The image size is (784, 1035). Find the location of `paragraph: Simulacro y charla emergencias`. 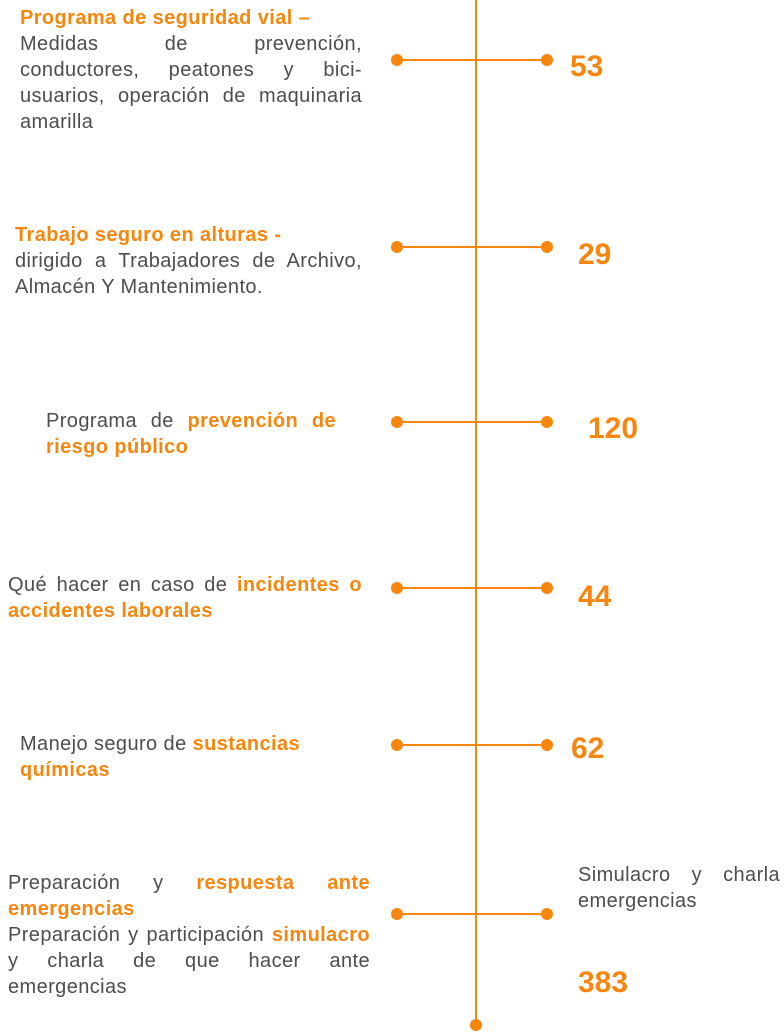

paragraph: Simulacro y charla emergencias is located at coordinates (679, 888).